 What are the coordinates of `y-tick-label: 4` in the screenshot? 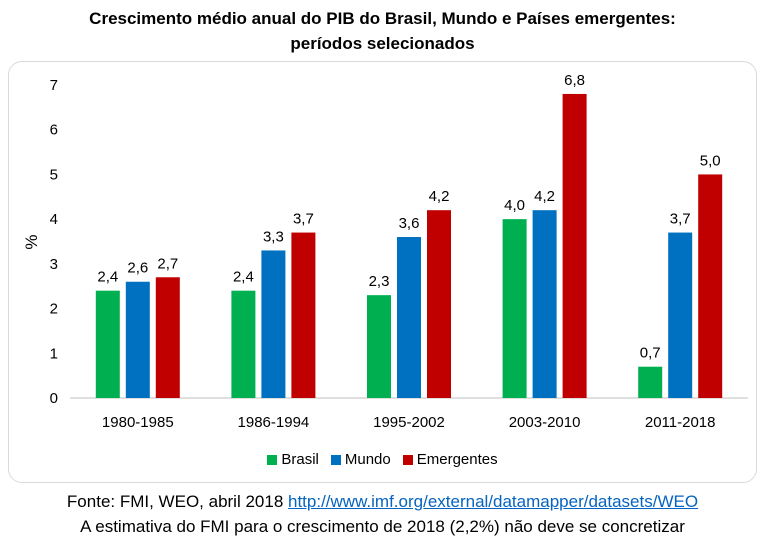 It's located at (54, 219).